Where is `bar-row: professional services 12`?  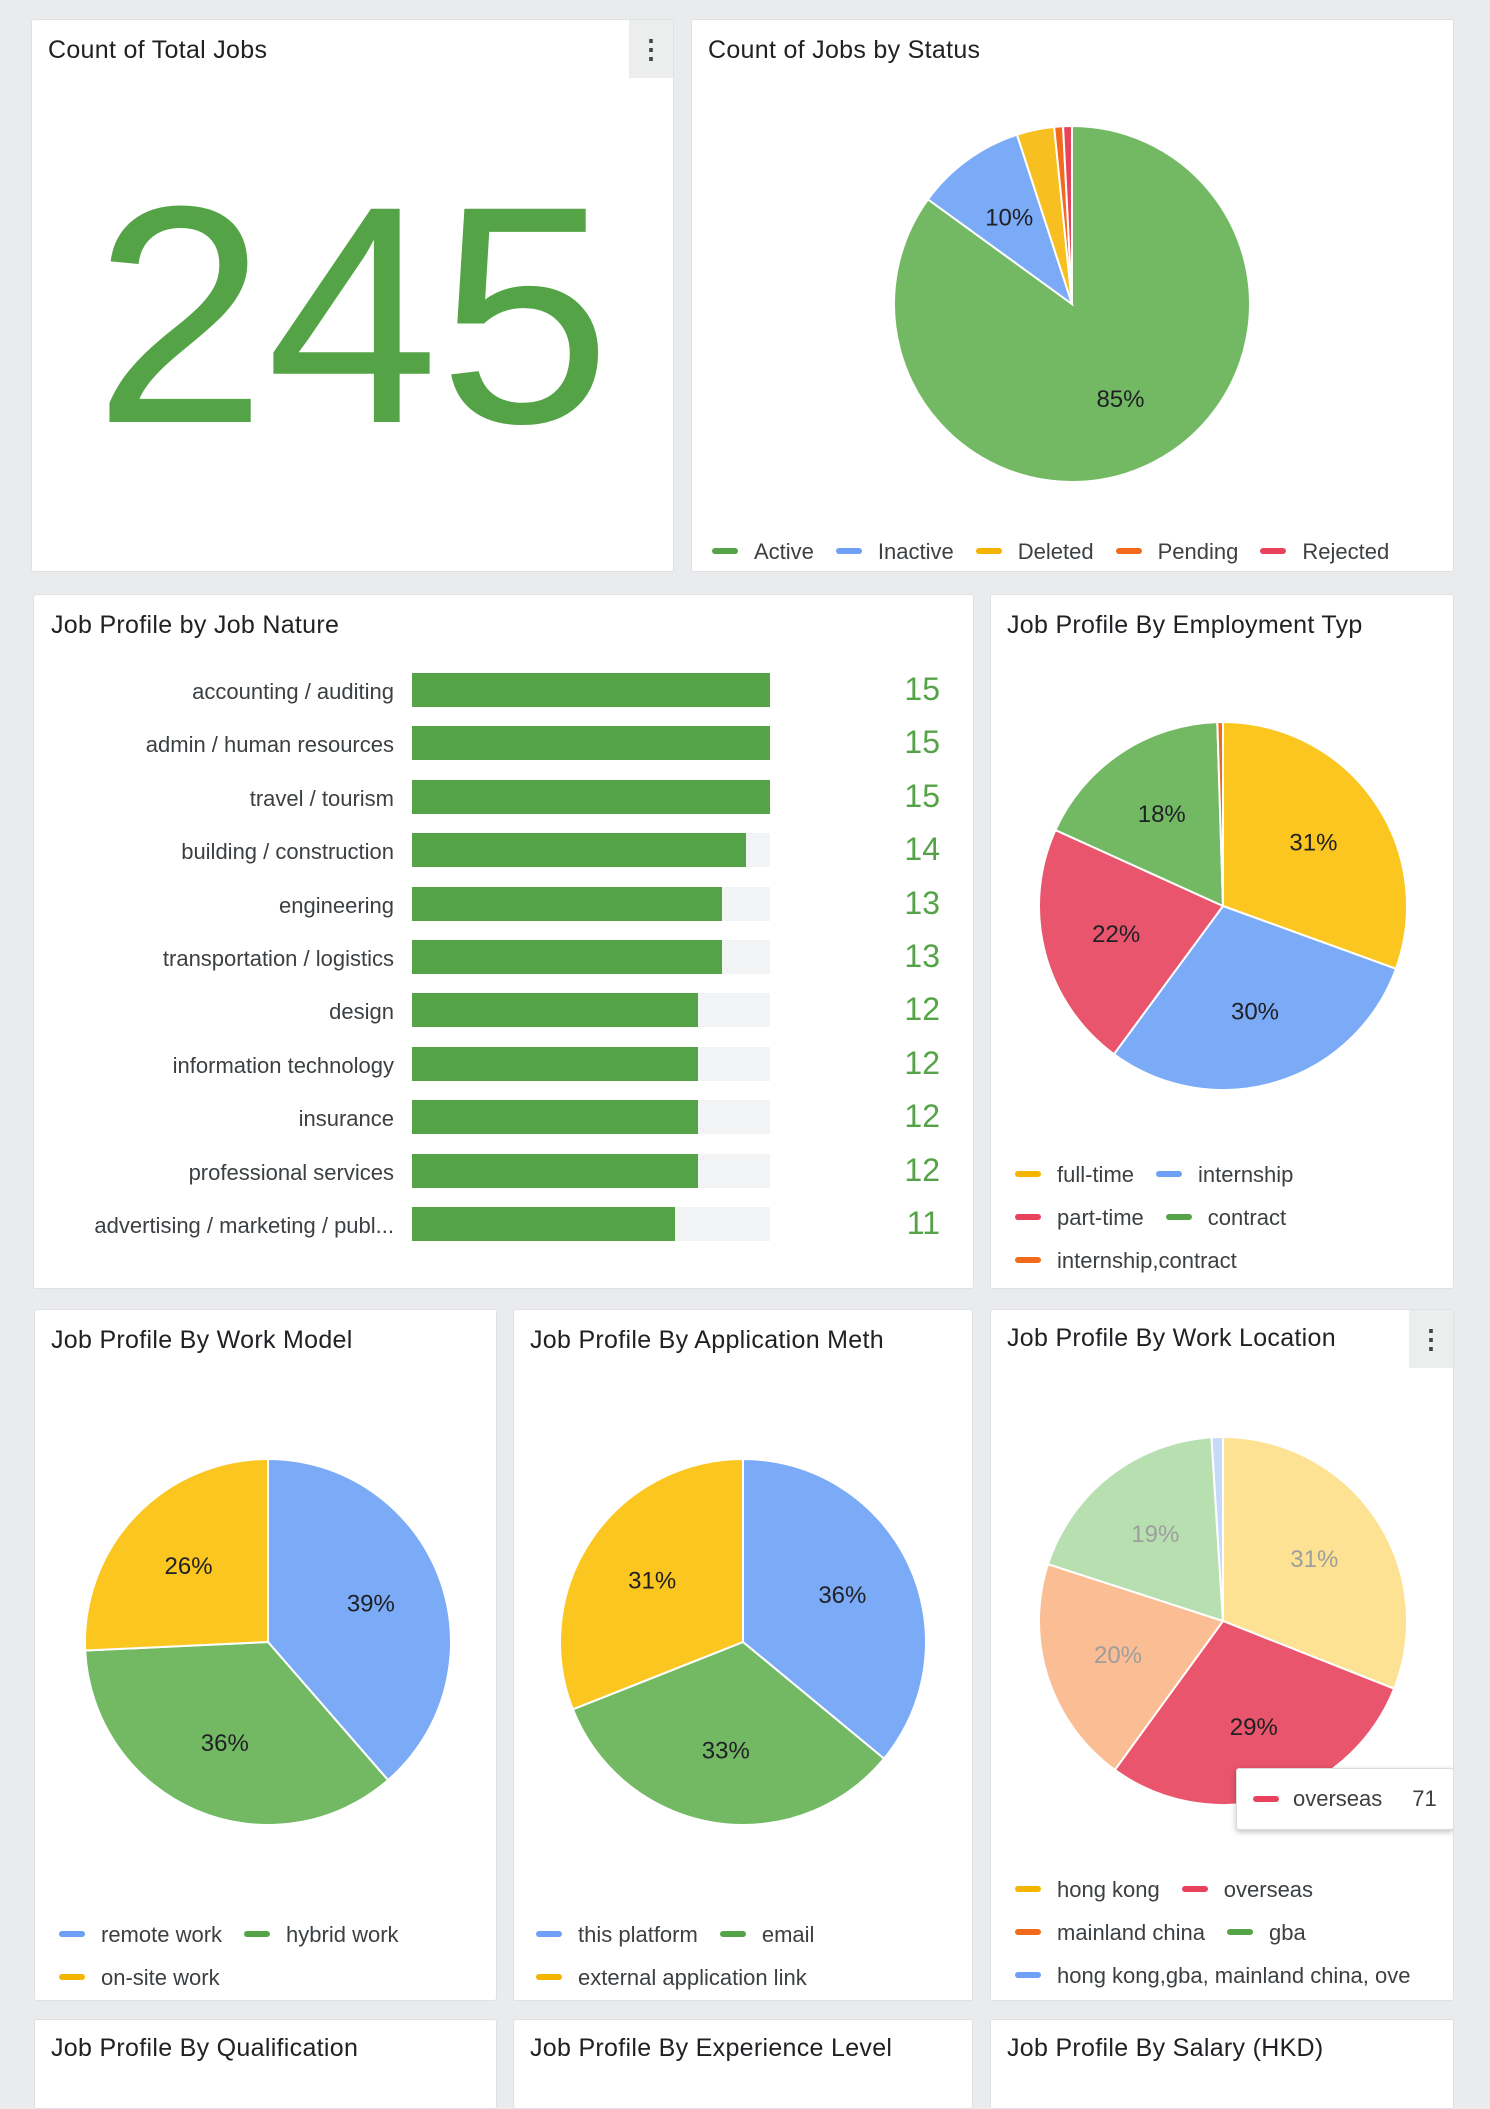
bar-row: professional services 12 is located at coordinates (503, 1178).